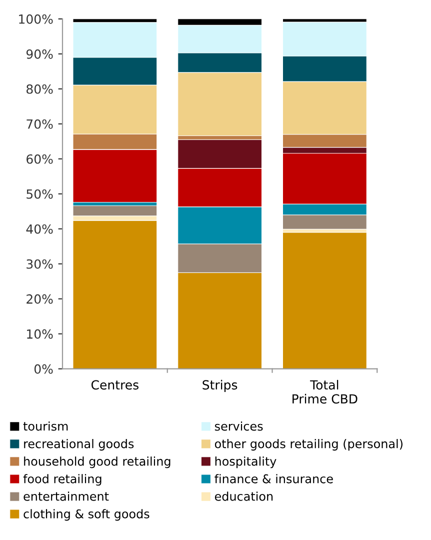  I want to click on y-tick-label: 40%, so click(39, 229).